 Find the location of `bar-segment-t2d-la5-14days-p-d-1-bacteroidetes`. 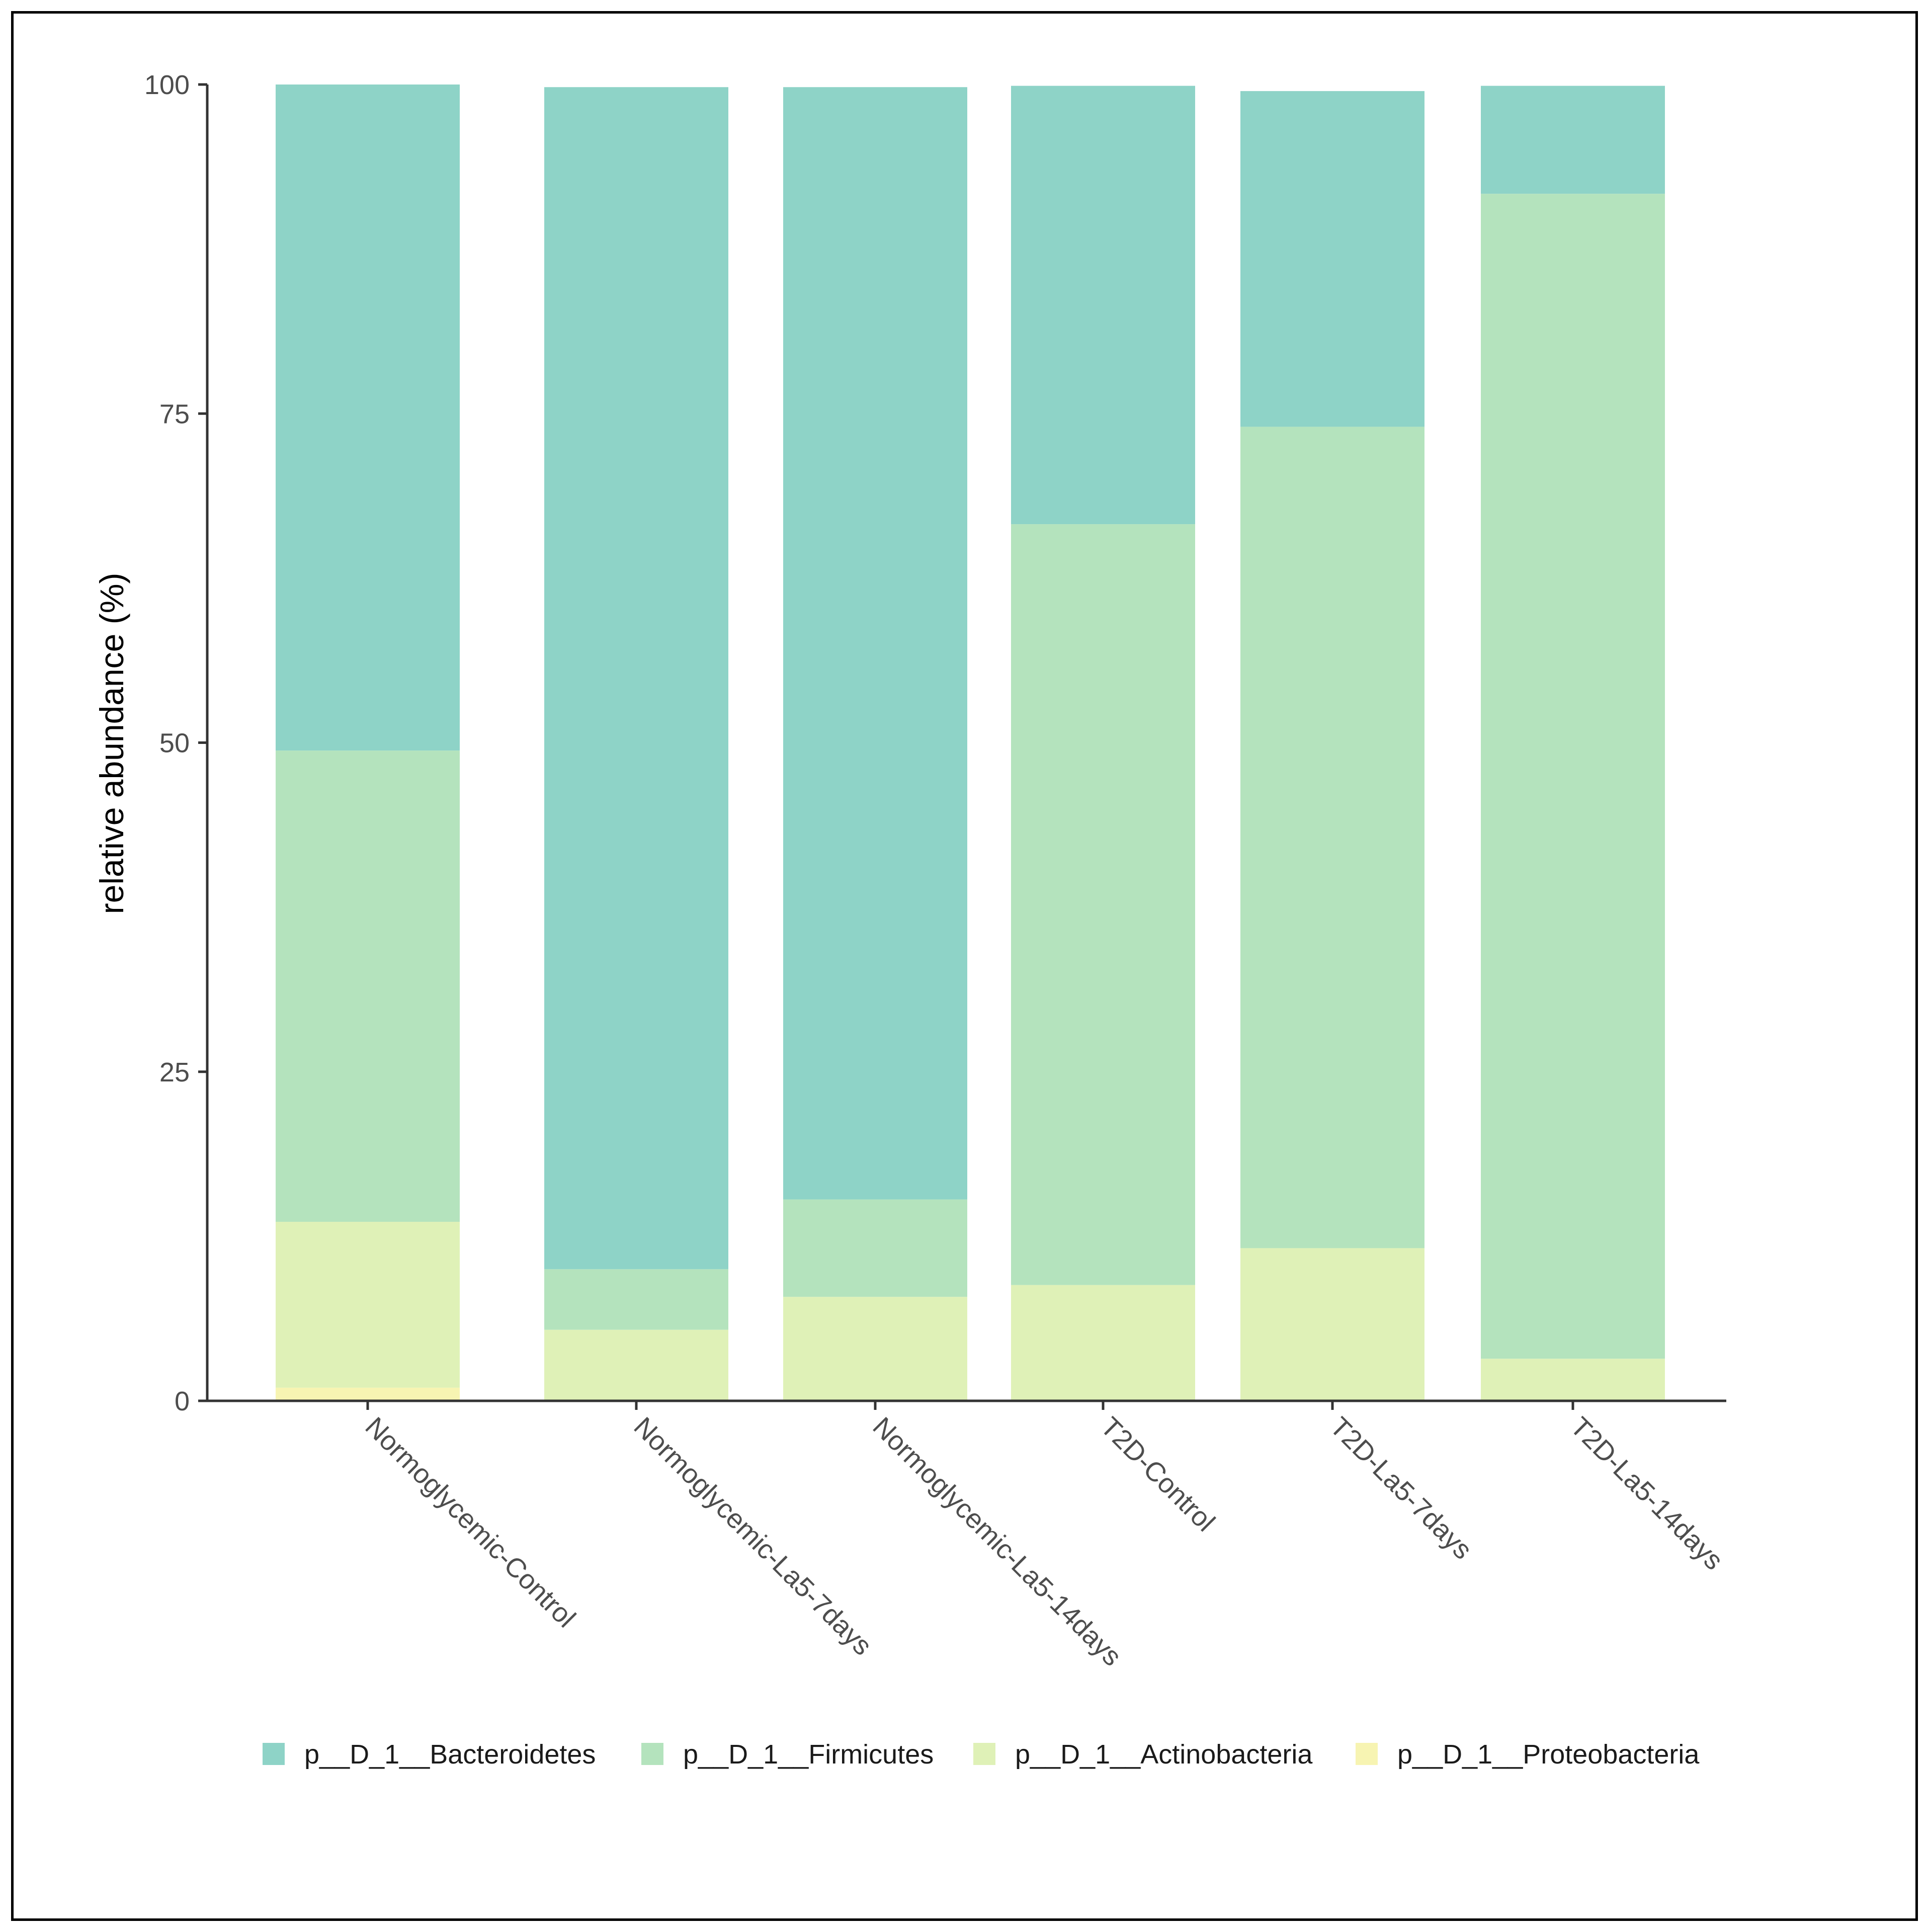

bar-segment-t2d-la5-14days-p-d-1-bacteroidetes is located at coordinates (1573, 140).